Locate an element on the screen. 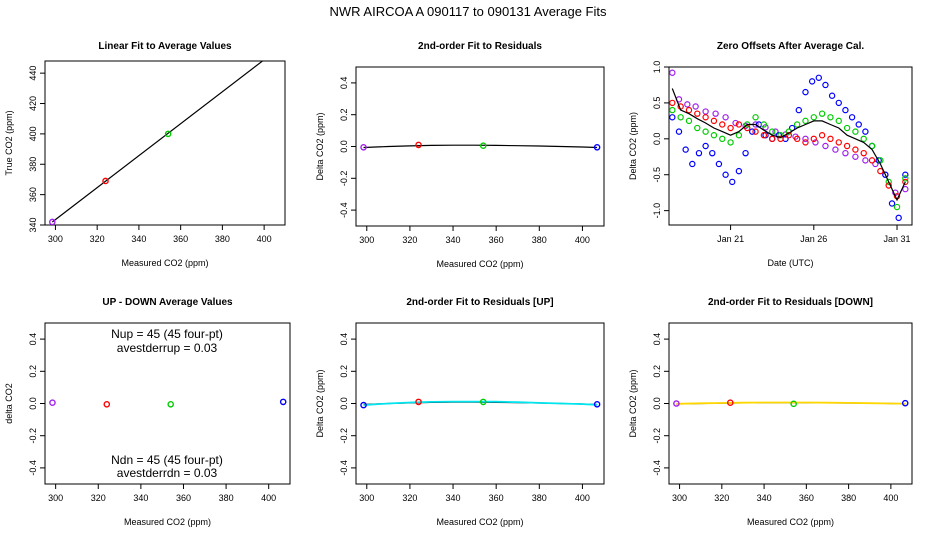 The image size is (936, 540). y-axis-label: True CO2 (ppm) is located at coordinates (9, 142).